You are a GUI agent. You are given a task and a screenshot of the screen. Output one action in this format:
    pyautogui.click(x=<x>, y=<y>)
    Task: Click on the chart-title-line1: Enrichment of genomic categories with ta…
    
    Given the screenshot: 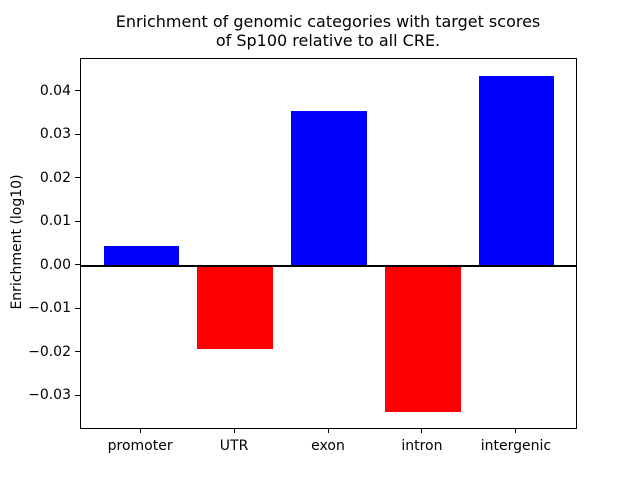 What is the action you would take?
    pyautogui.click(x=328, y=21)
    